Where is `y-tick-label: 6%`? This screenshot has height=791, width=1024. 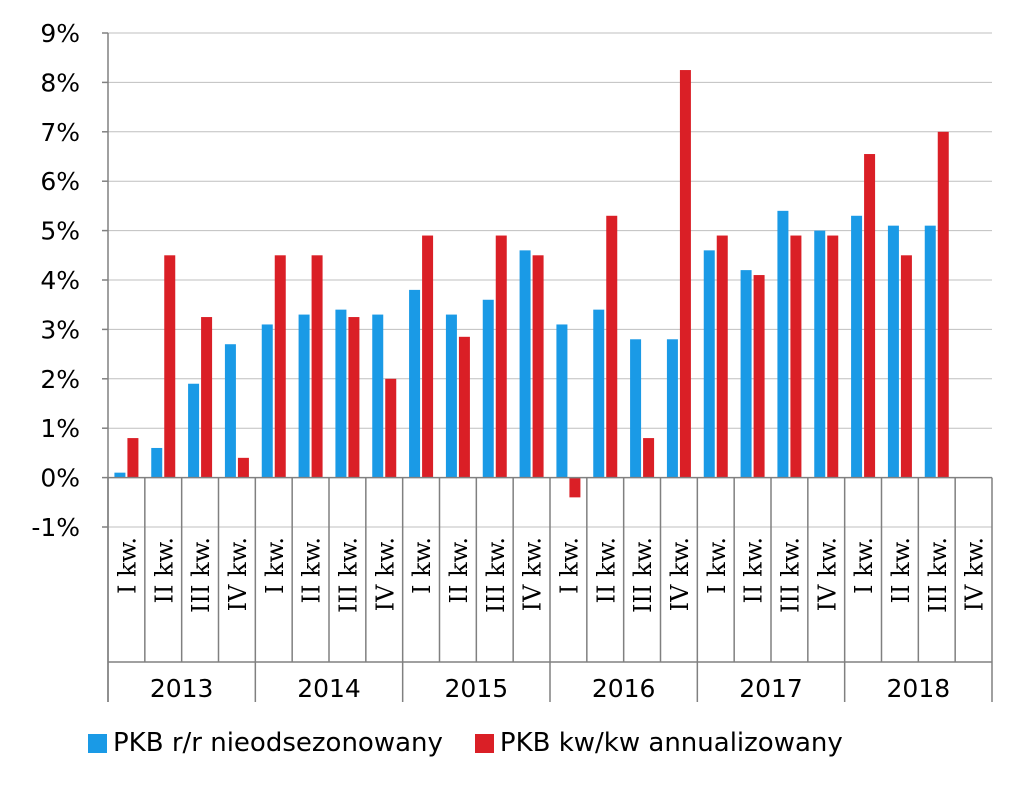
y-tick-label: 6% is located at coordinates (60, 181).